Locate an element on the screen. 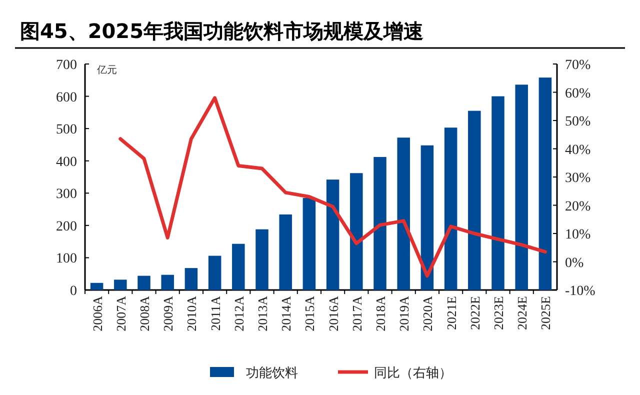  y-tick-label: 300 is located at coordinates (66, 194).